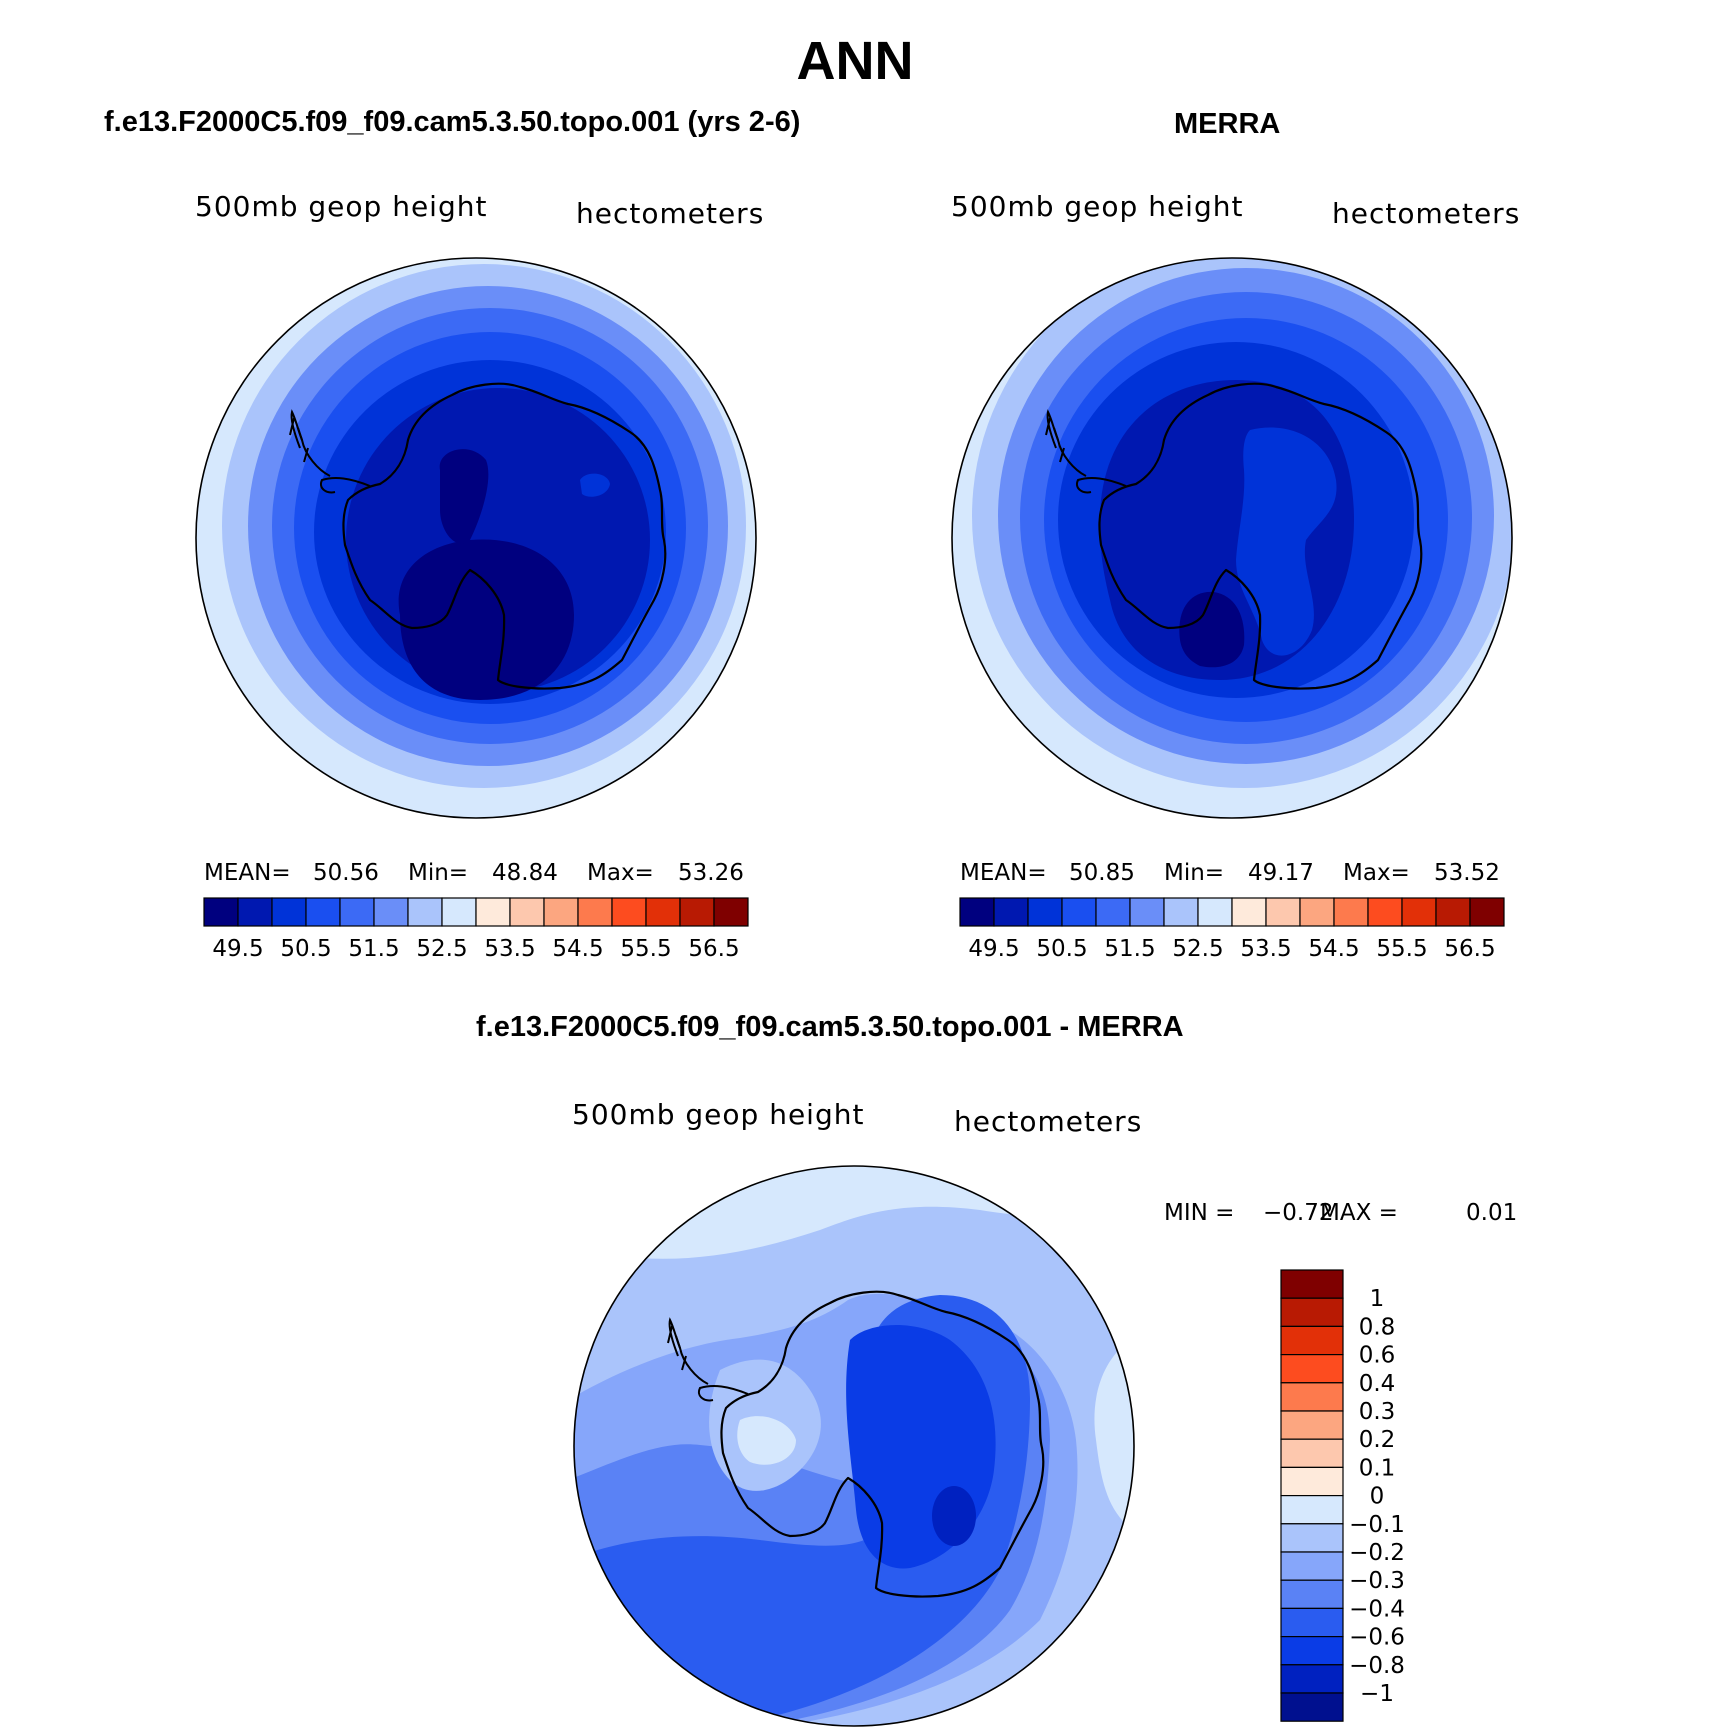  I want to click on colorbar-tick-label: 0.4, so click(1377, 1384).